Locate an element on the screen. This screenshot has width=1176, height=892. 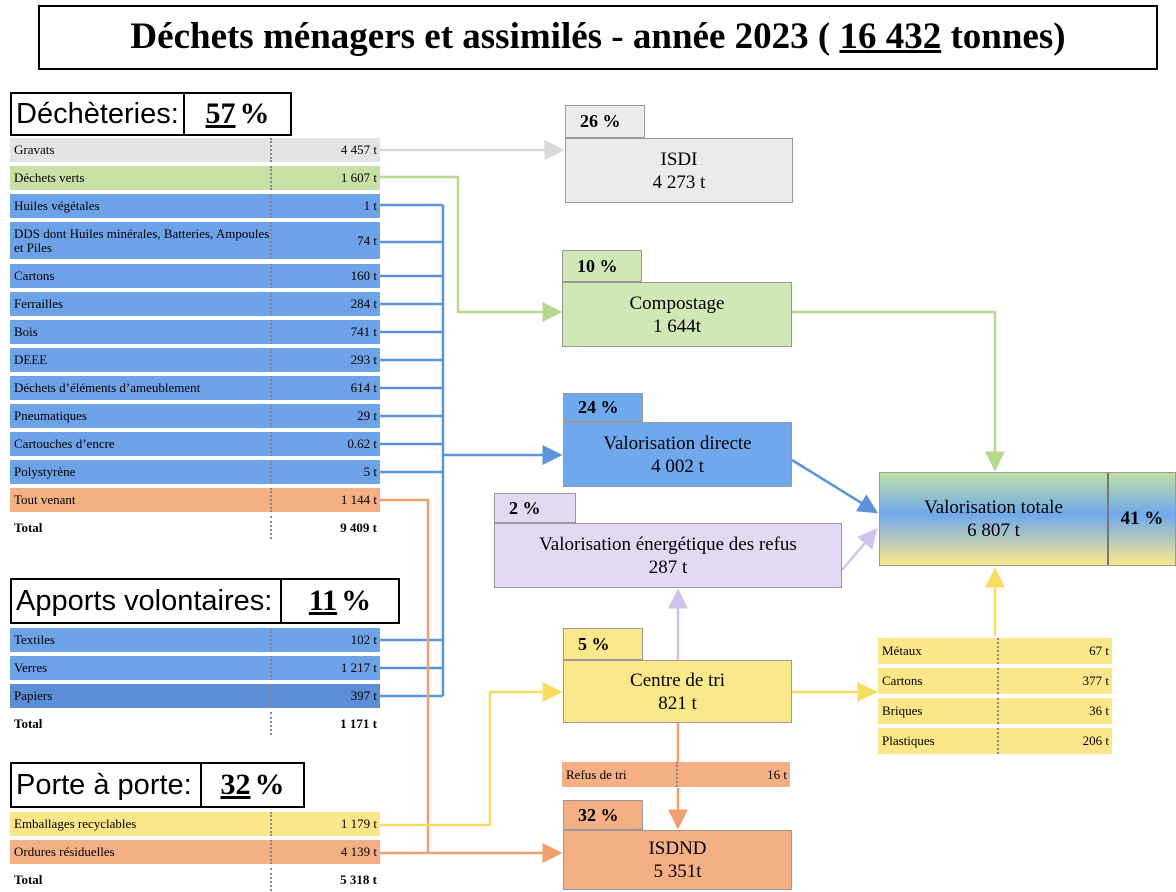
row-amount: 5 318 t is located at coordinates (325, 879).